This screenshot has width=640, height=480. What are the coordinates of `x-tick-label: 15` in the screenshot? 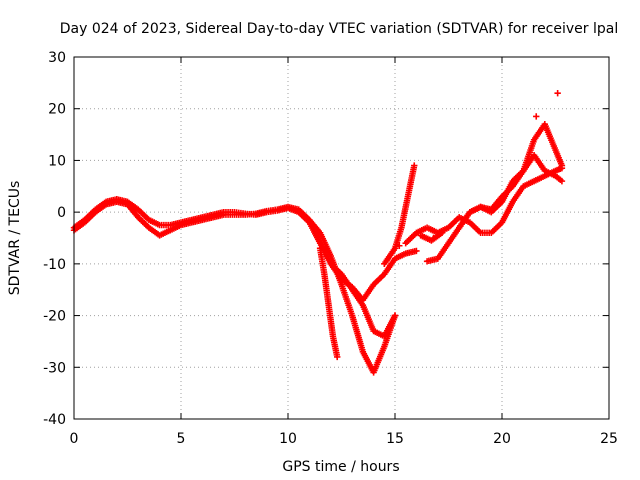 It's located at (395, 439).